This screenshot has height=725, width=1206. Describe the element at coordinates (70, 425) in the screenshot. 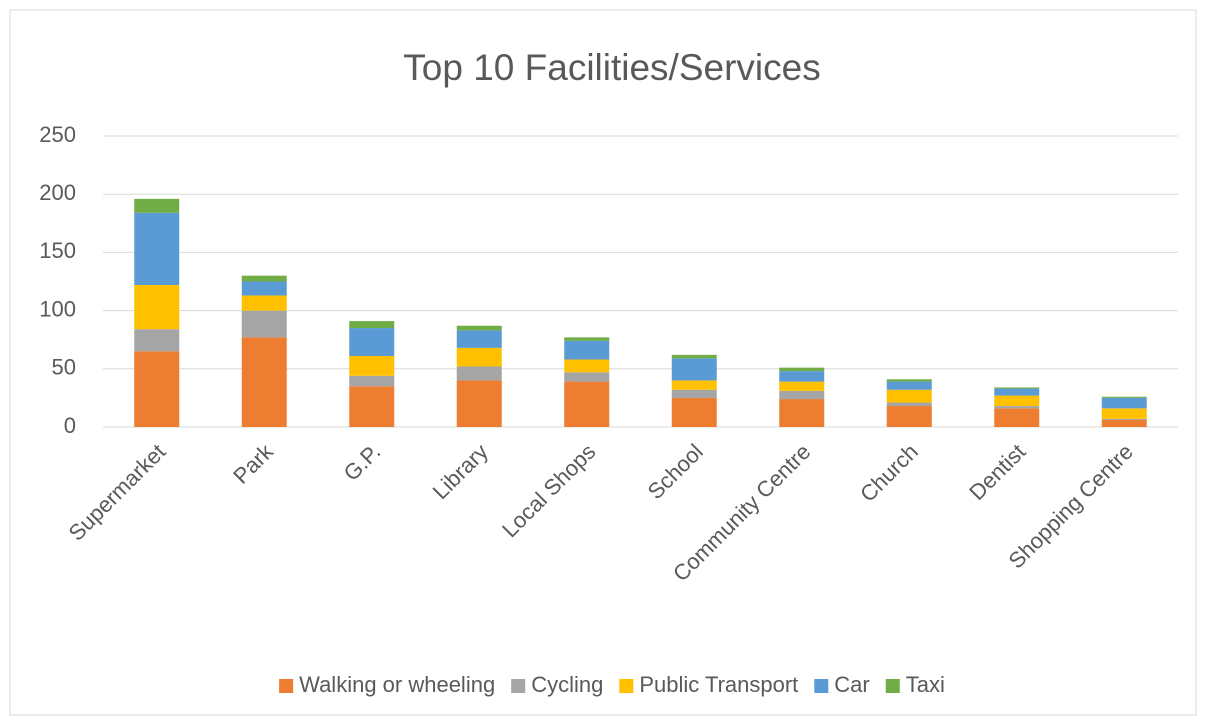

I see `y-tick-label: 0` at that location.